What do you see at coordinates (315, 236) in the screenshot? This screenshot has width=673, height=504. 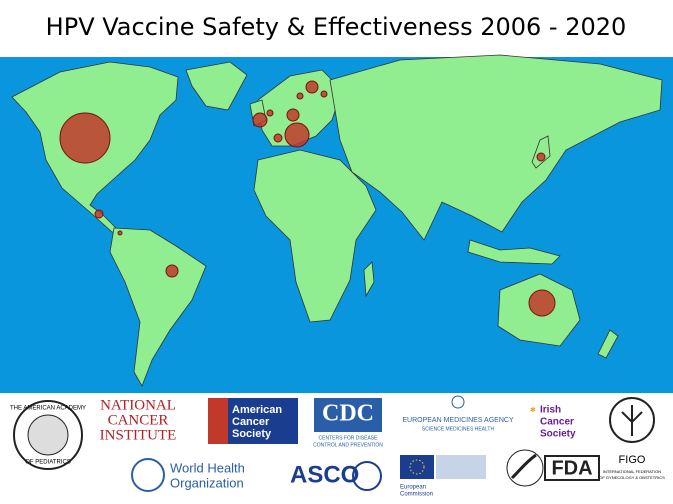 I see `africa` at bounding box center [315, 236].